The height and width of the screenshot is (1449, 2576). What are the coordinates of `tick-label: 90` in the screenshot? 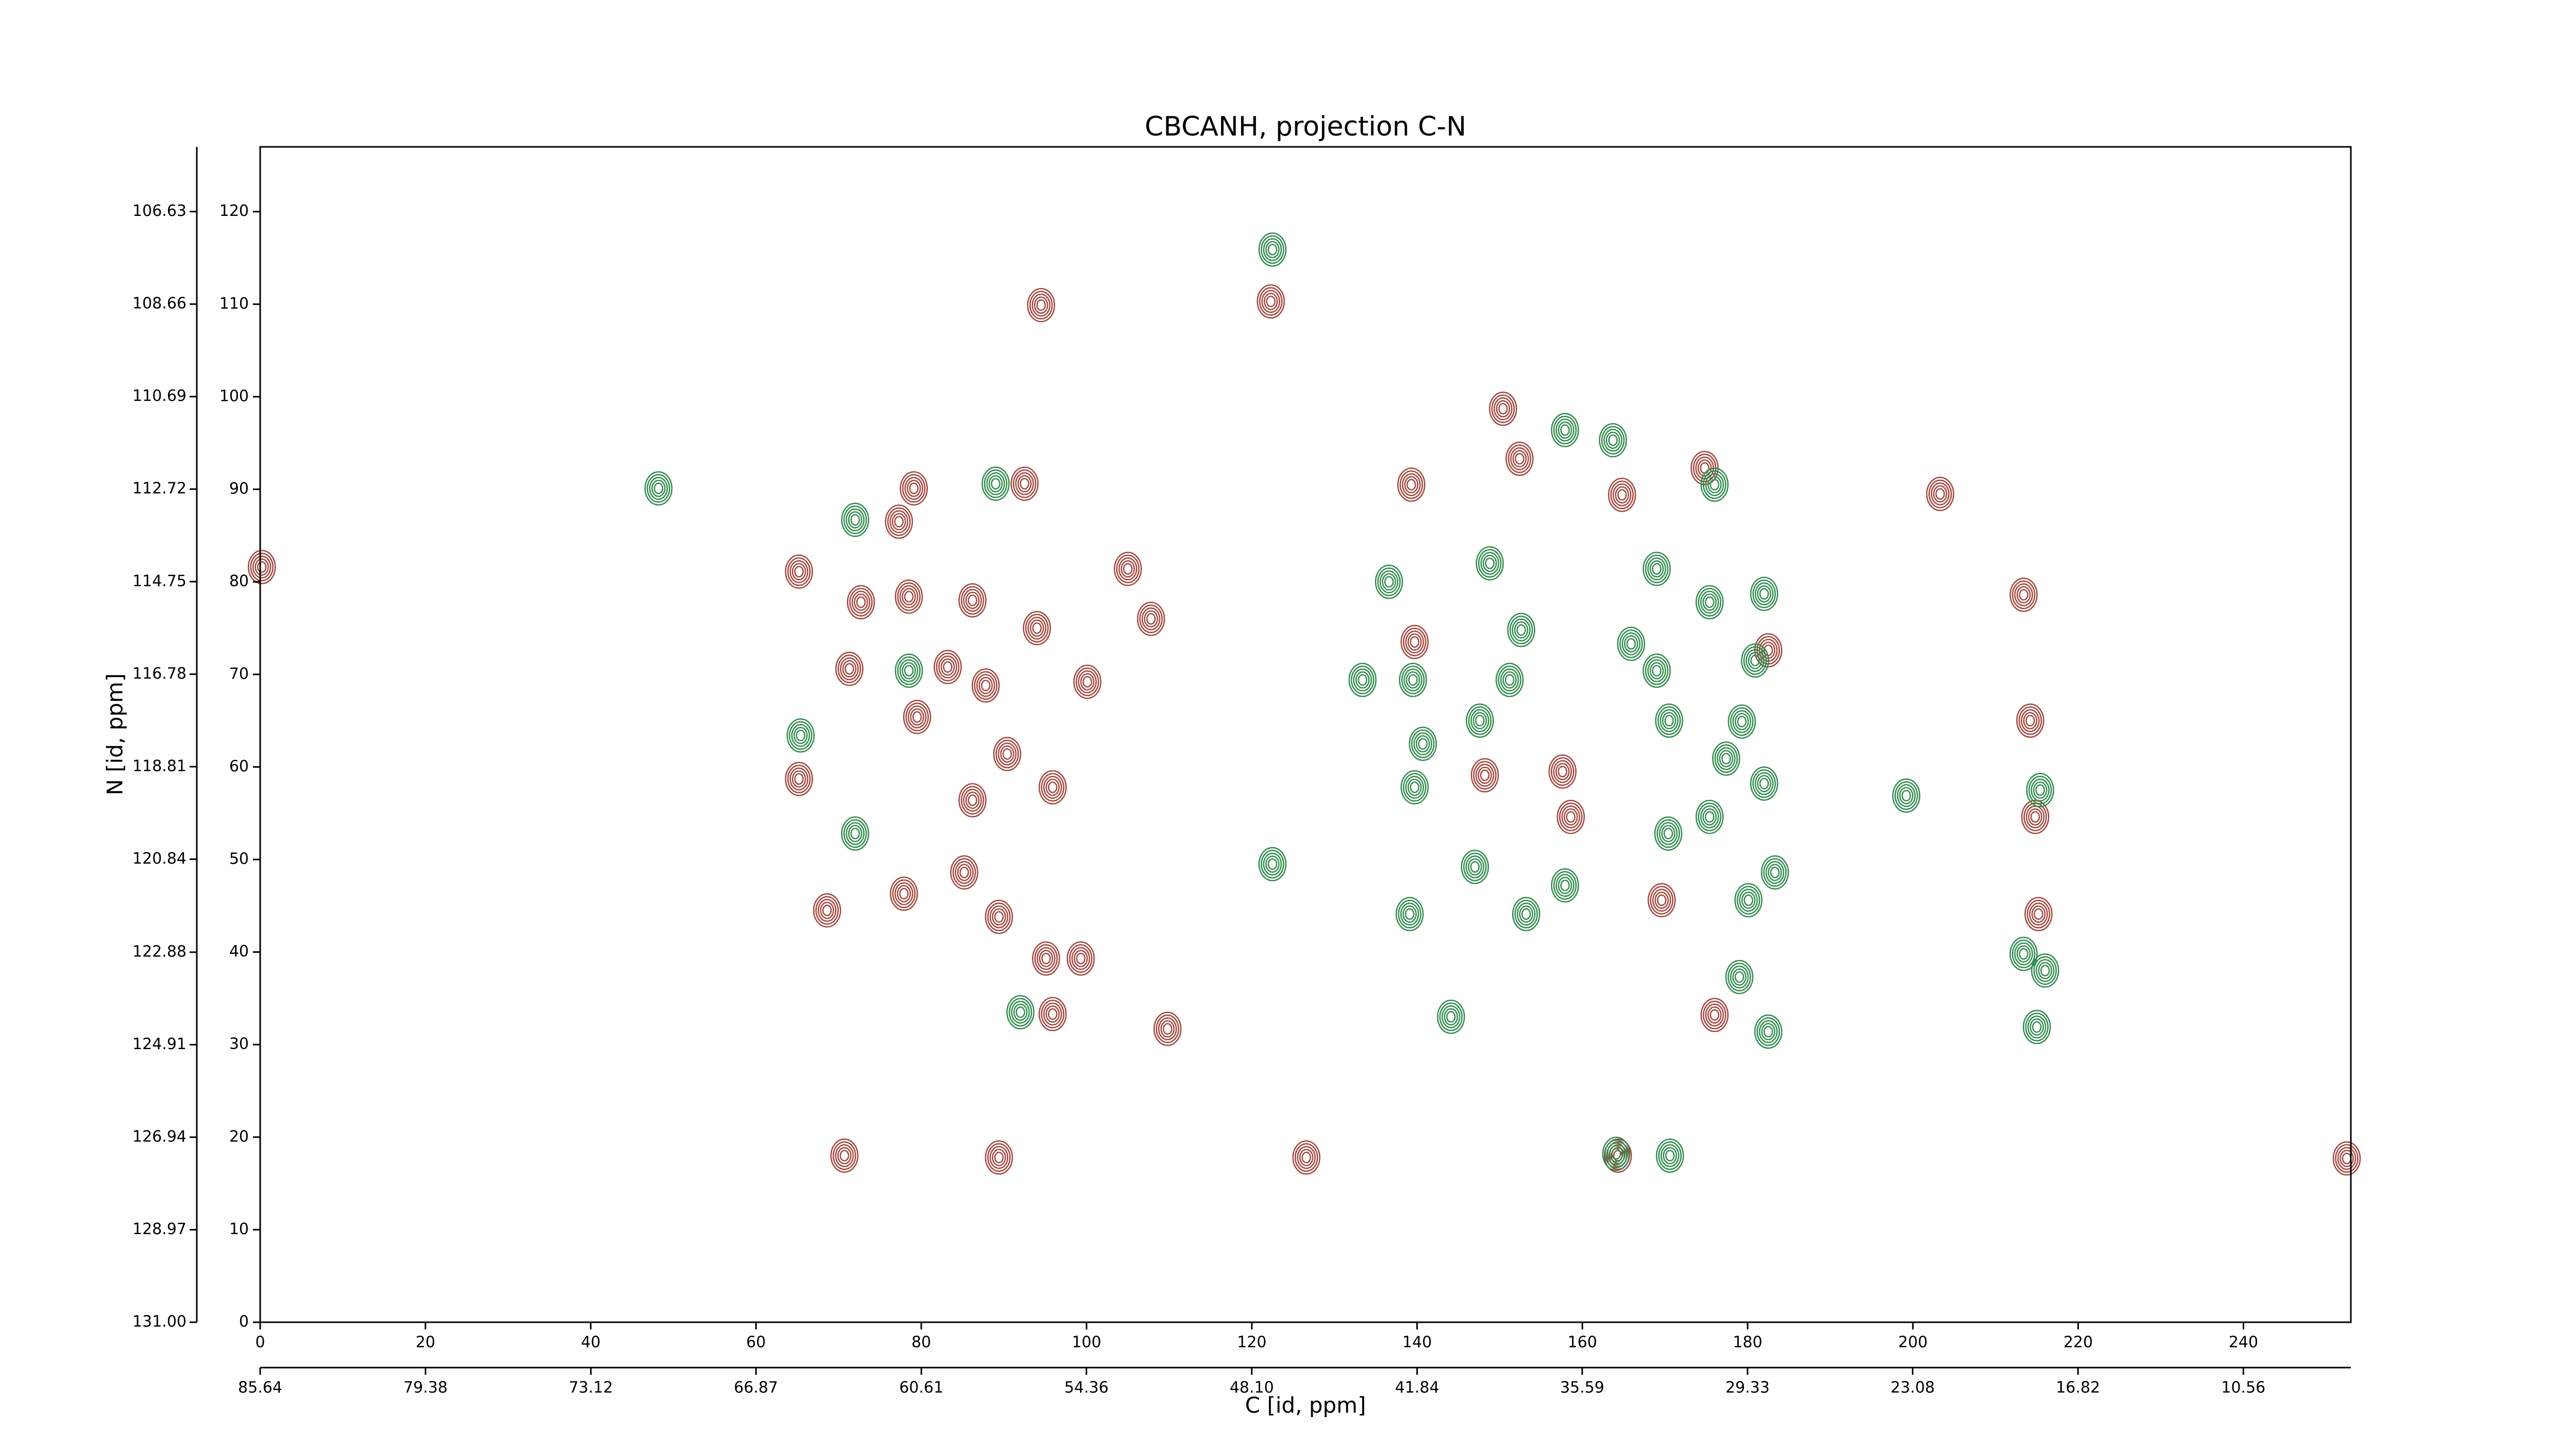 It's located at (239, 489).